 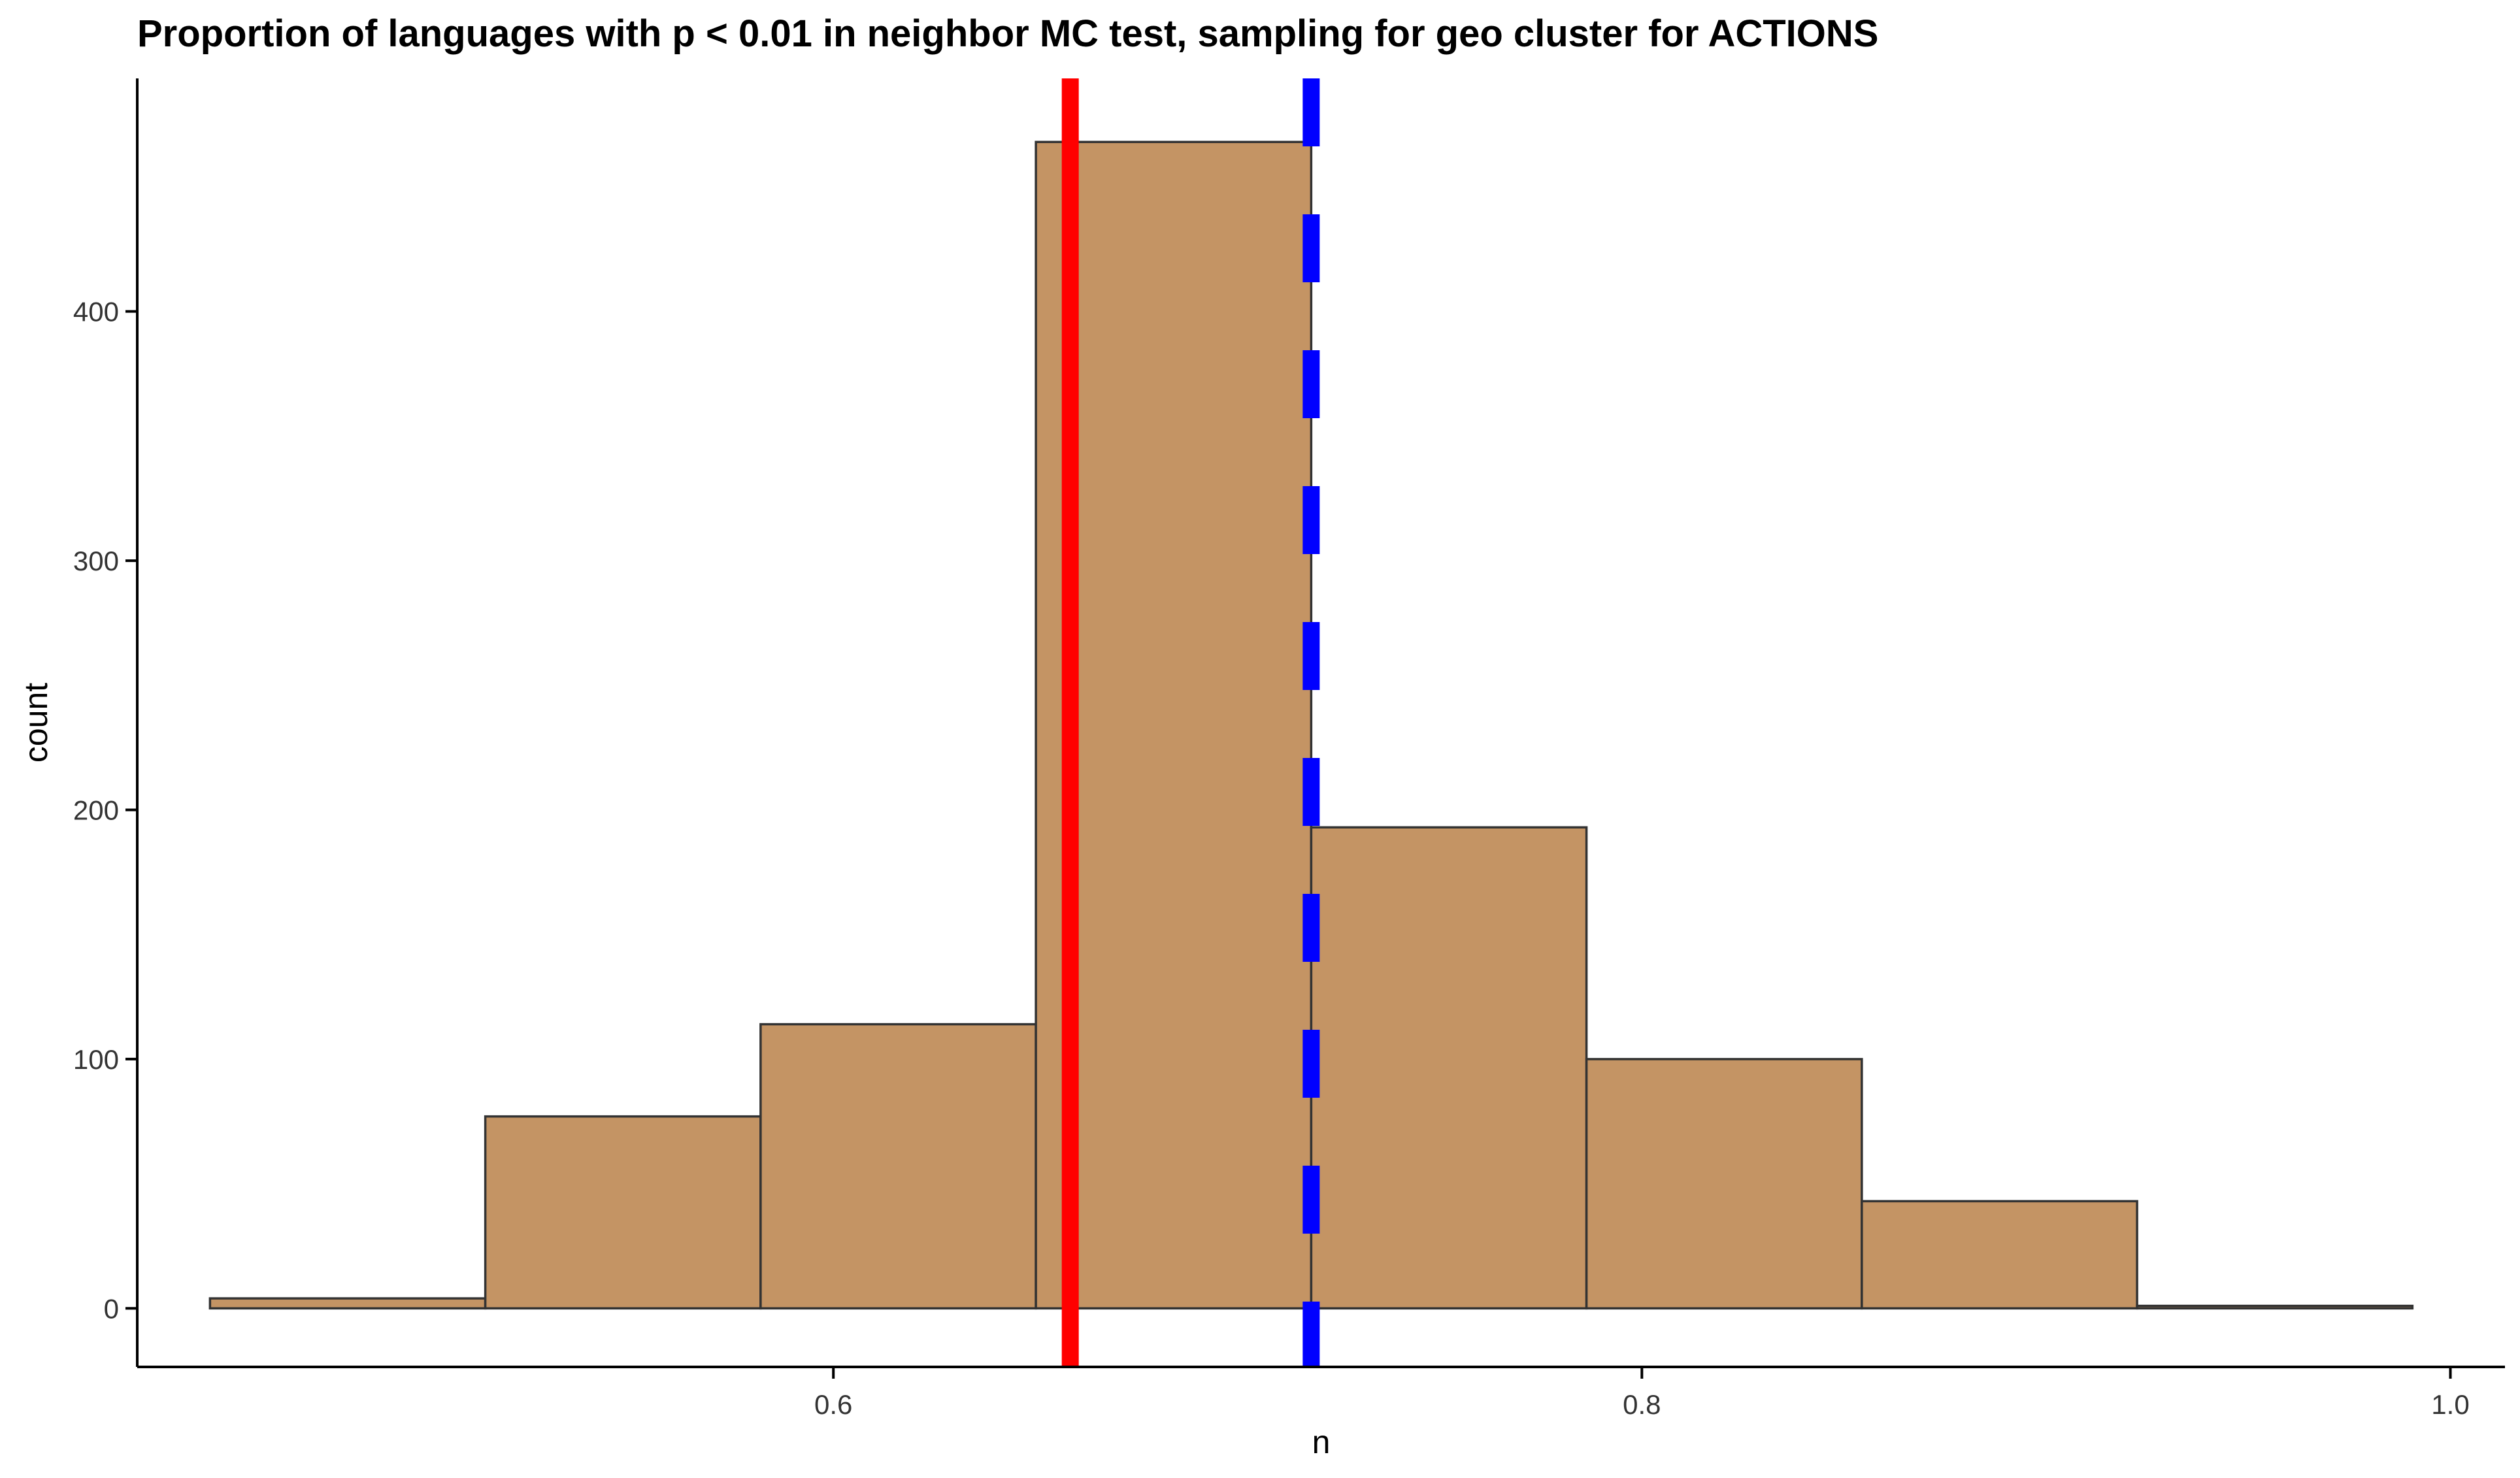 What do you see at coordinates (1642, 1404) in the screenshot?
I see `x-tick-label: 0.8` at bounding box center [1642, 1404].